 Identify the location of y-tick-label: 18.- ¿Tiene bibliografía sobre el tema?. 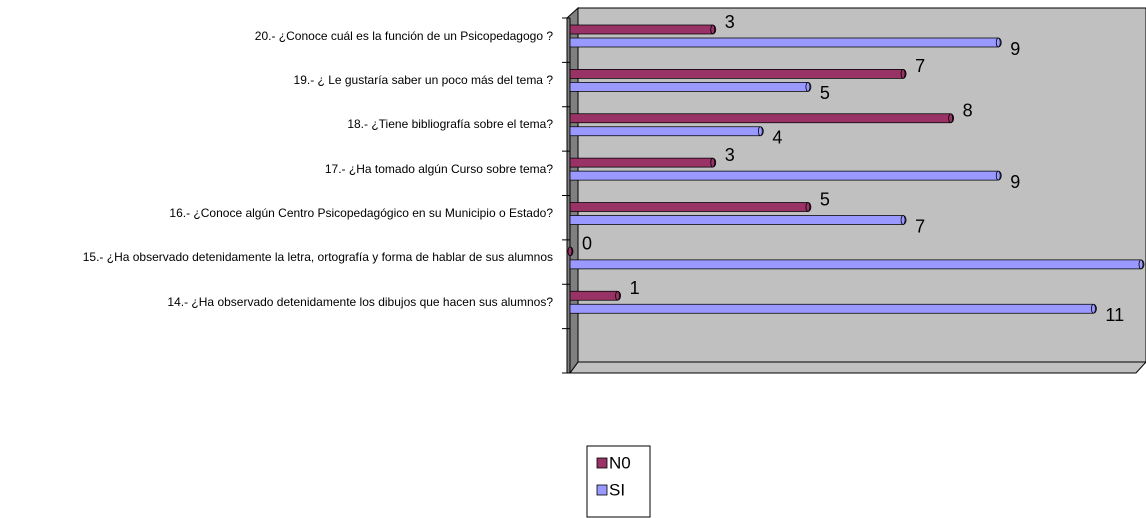
(450, 124).